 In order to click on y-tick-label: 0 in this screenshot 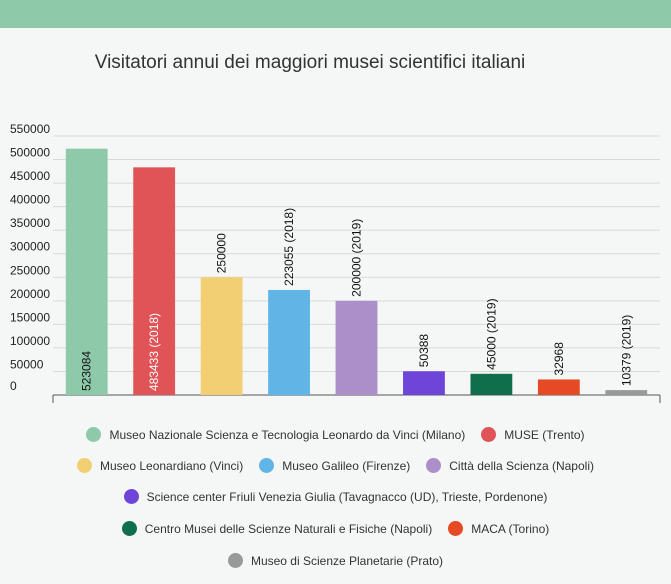, I will do `click(13, 386)`.